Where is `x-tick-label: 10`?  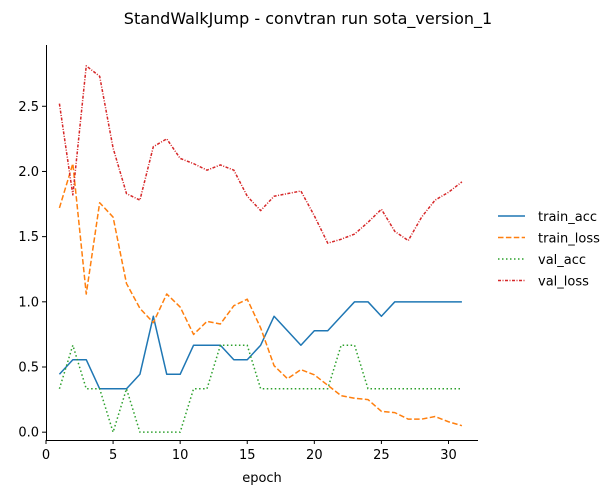 x-tick-label: 10 is located at coordinates (180, 455).